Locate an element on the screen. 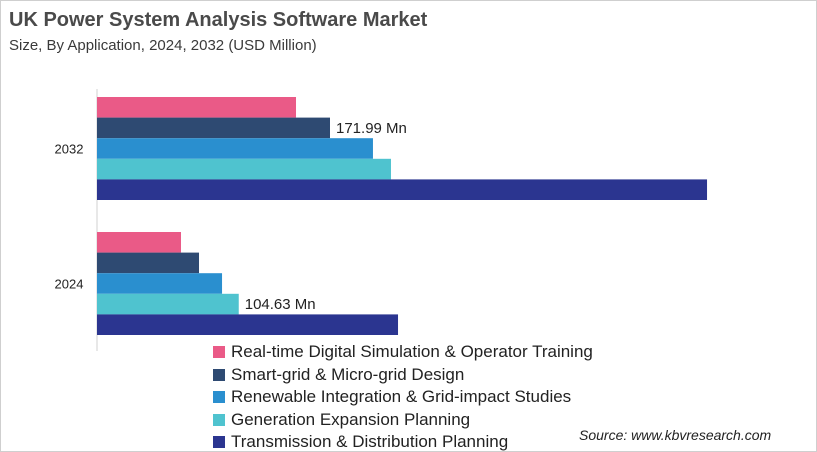 The height and width of the screenshot is (452, 817). legend-item: Smart-grid & Micro-grid Design is located at coordinates (403, 375).